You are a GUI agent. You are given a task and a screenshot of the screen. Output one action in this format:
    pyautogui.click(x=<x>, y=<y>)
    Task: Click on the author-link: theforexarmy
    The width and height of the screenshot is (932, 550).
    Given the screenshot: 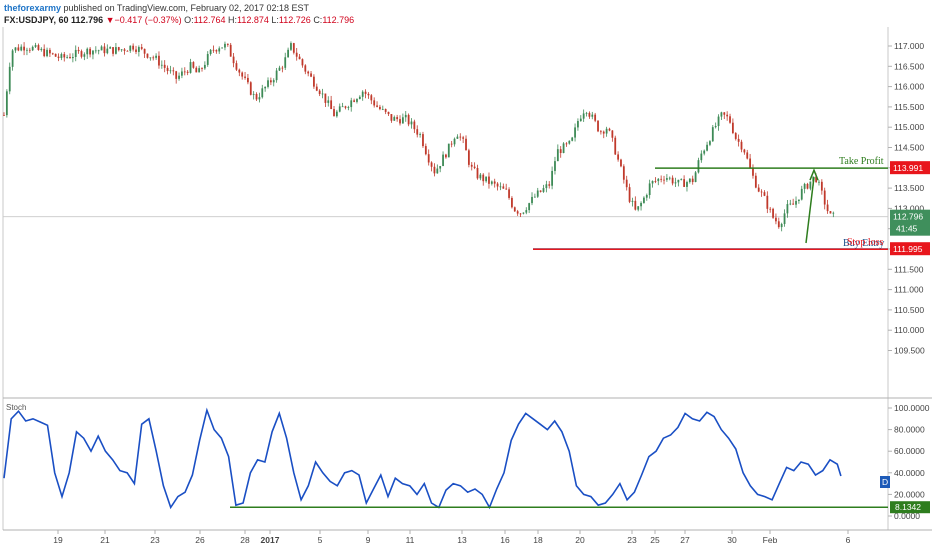 What is the action you would take?
    pyautogui.click(x=33, y=8)
    